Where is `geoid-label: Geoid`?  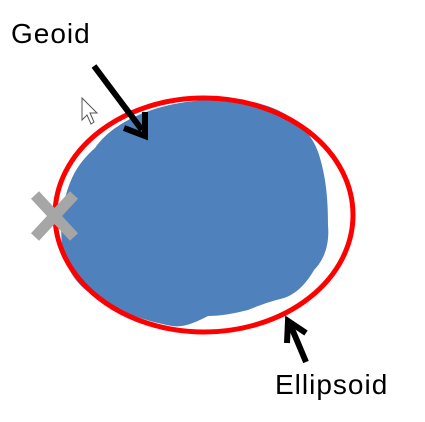 geoid-label: Geoid is located at coordinates (51, 33).